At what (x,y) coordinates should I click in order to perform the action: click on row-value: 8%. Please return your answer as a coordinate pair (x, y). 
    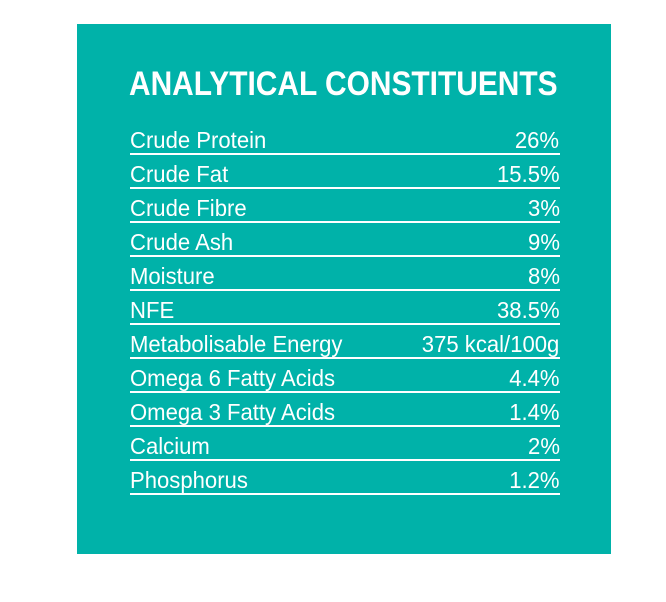
    Looking at the image, I should click on (543, 276).